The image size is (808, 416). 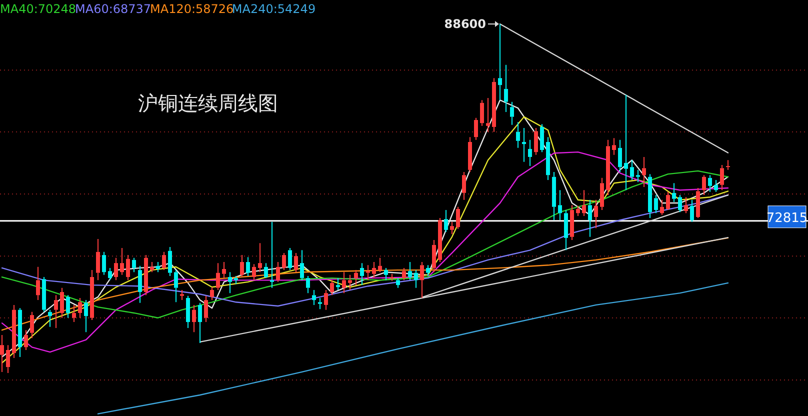 What do you see at coordinates (208, 103) in the screenshot?
I see `text: 沪铜连续周线图` at bounding box center [208, 103].